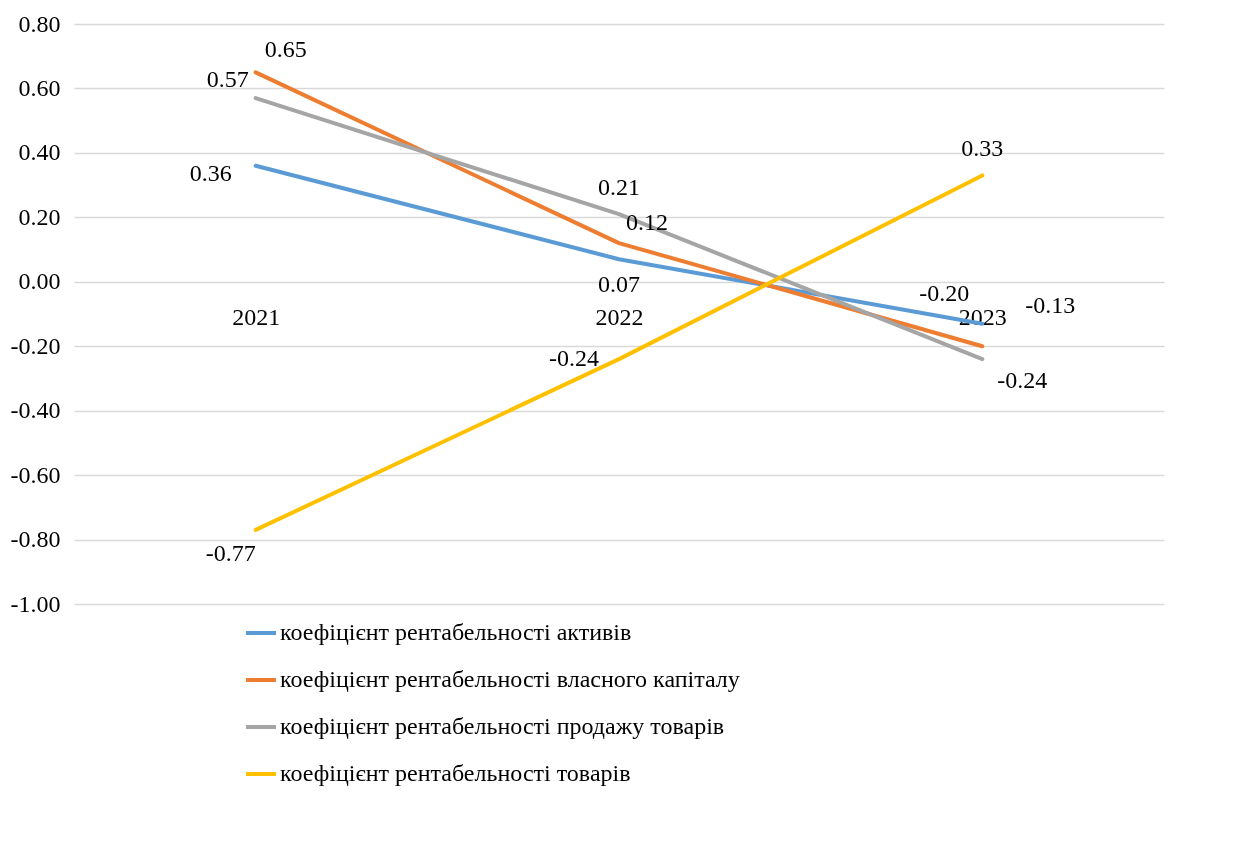  Describe the element at coordinates (230, 552) in the screenshot. I see `data-label: -0.77` at that location.